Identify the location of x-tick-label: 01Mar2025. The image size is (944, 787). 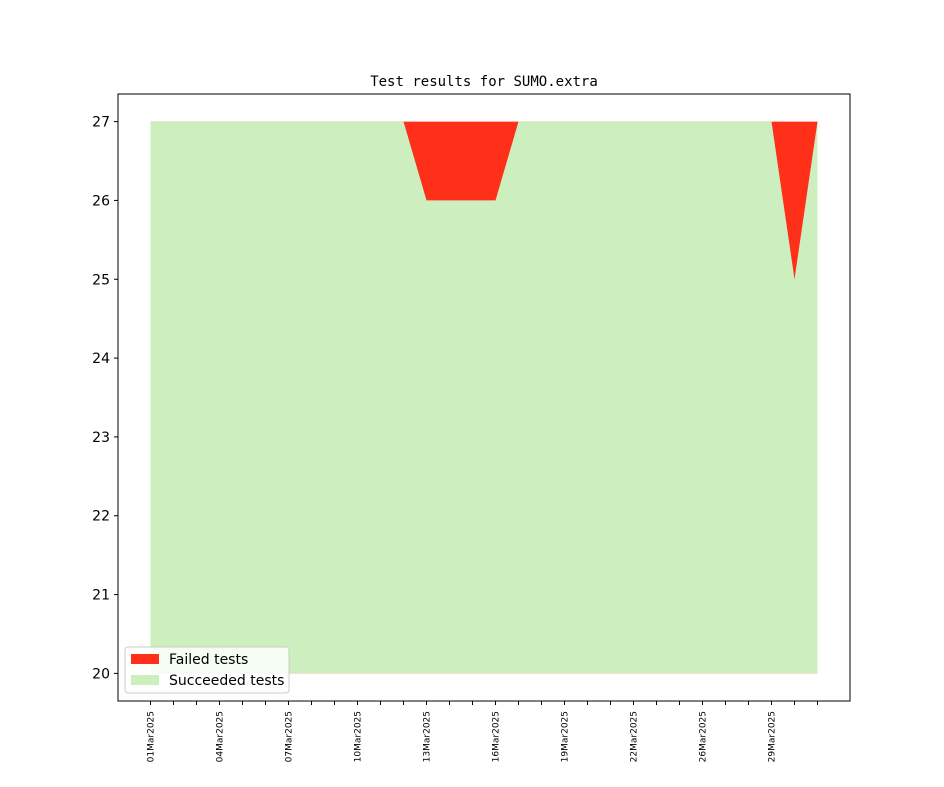
(152, 736).